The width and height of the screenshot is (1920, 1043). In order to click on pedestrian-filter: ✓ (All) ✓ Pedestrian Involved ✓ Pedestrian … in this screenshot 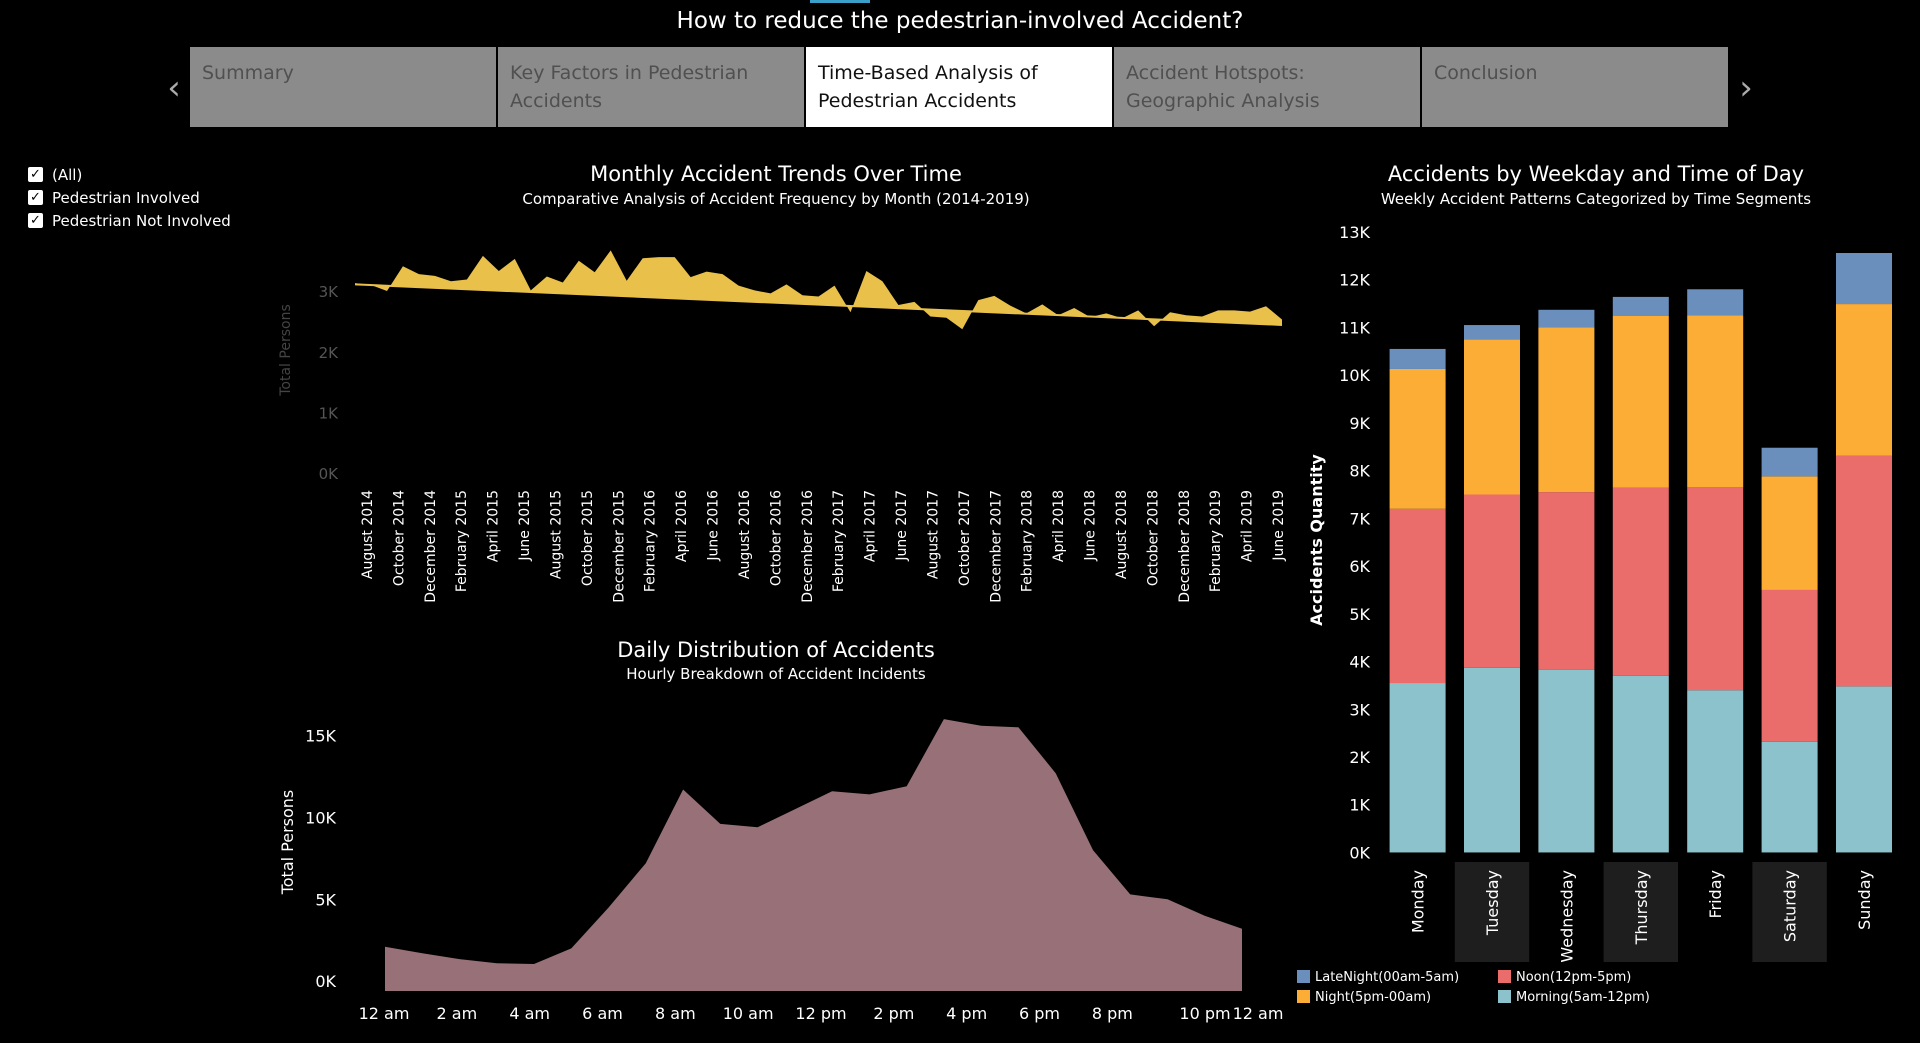, I will do `click(129, 197)`.